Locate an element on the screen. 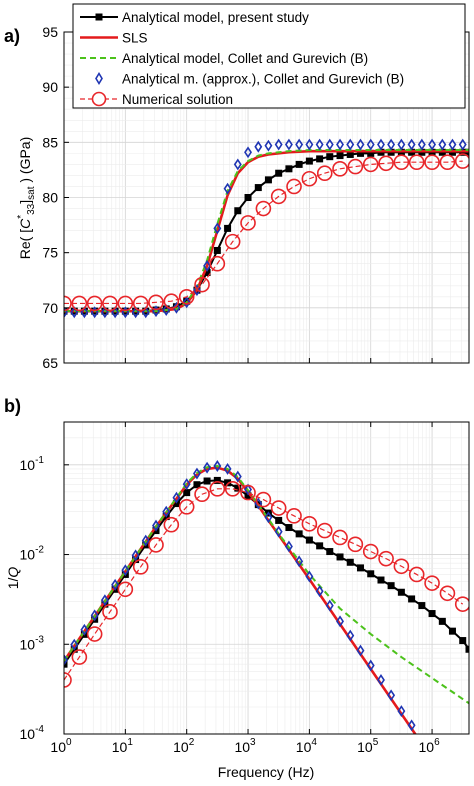 The width and height of the screenshot is (474, 786). legend-marker is located at coordinates (99, 17).